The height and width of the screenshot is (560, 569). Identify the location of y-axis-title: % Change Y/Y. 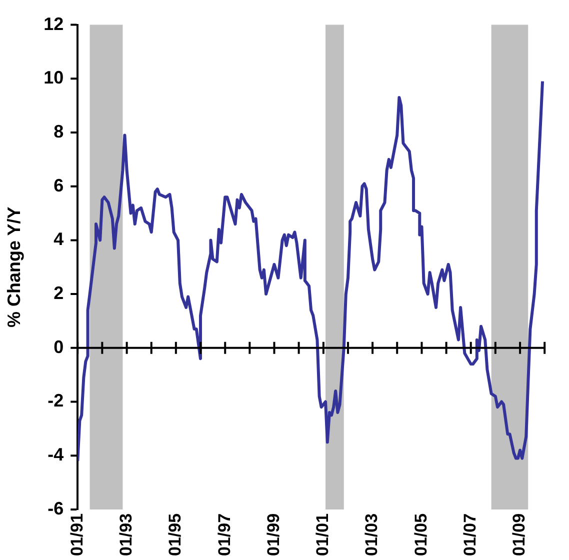
(14, 267).